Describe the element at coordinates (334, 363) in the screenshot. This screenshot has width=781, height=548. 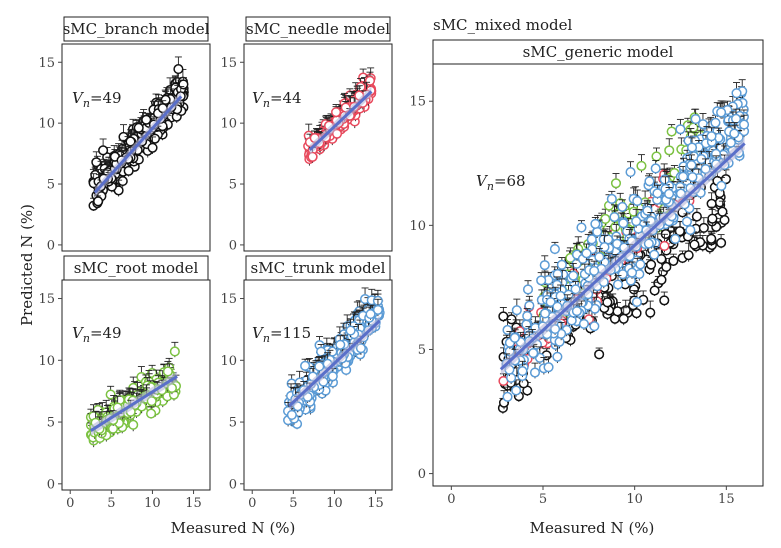
I see `fit-line-trunk` at that location.